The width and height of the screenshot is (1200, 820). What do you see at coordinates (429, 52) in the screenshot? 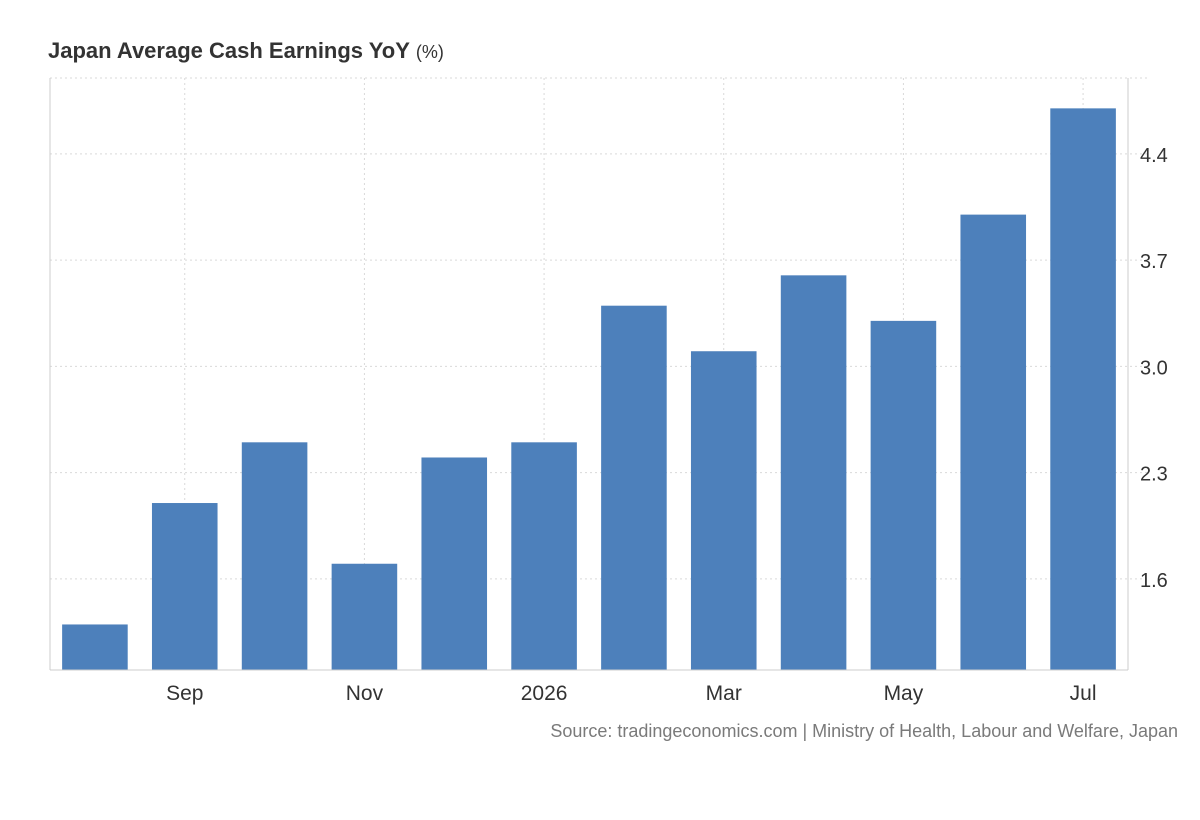
I see `chart-title-unit: (%)` at bounding box center [429, 52].